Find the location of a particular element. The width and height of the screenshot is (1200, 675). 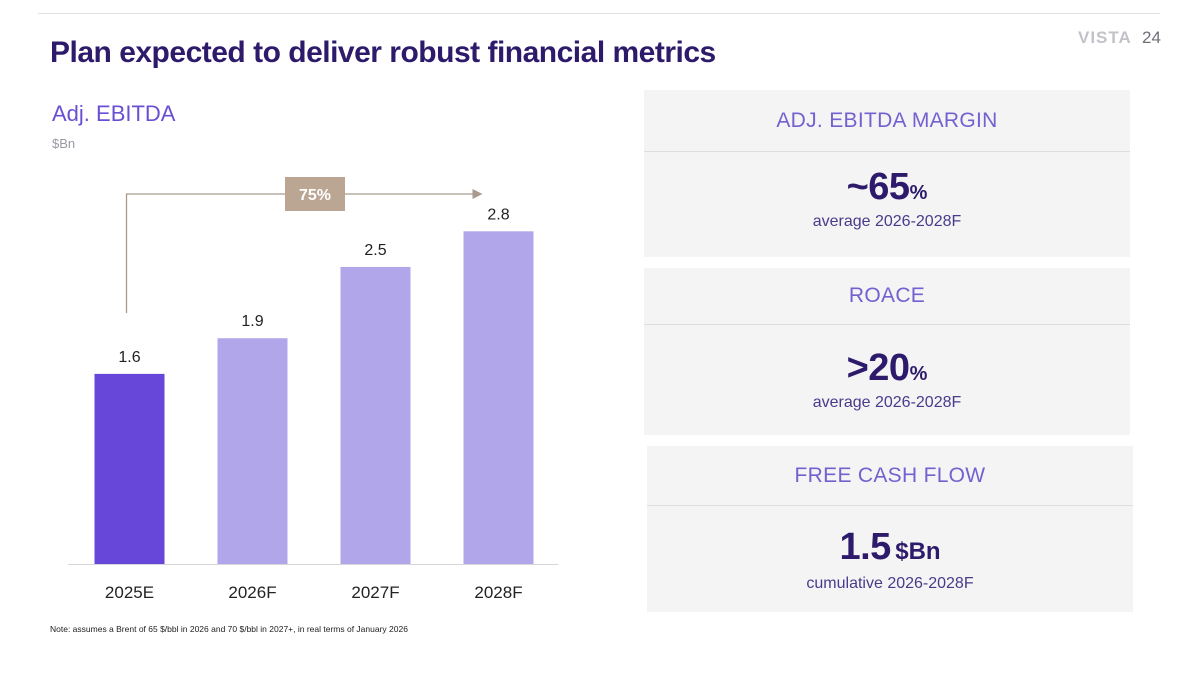

top-divider is located at coordinates (599, 13).